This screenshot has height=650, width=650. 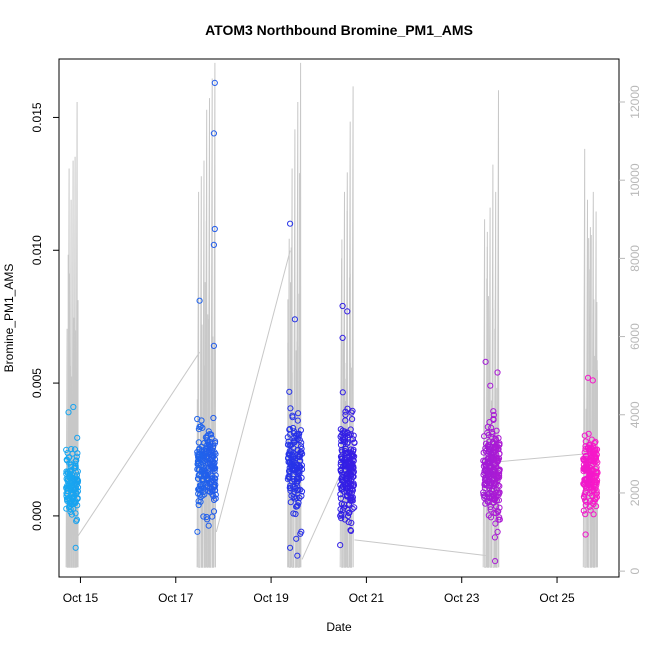 What do you see at coordinates (635, 336) in the screenshot?
I see `y2-tick-label: 6000` at bounding box center [635, 336].